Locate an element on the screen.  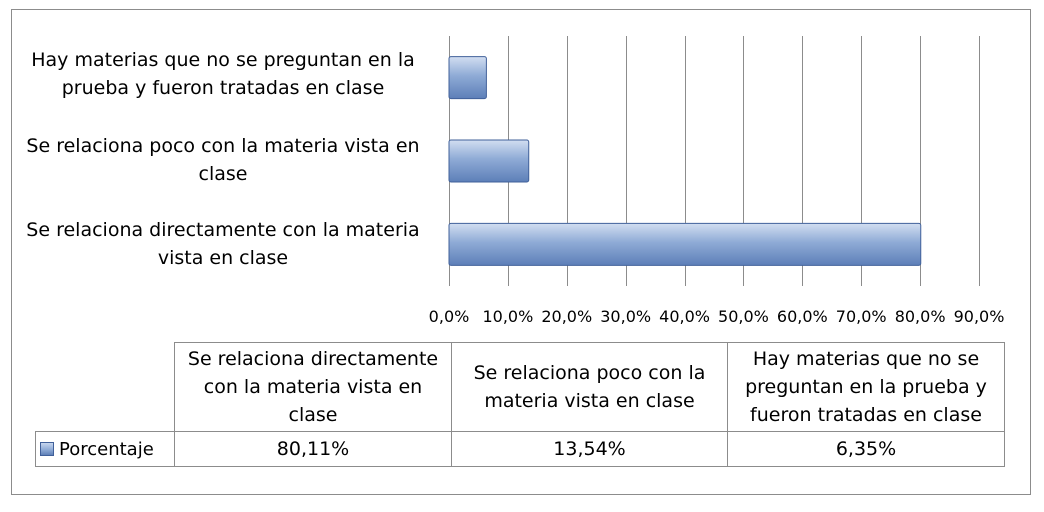
x-tick-label: 80,0% is located at coordinates (920, 316).